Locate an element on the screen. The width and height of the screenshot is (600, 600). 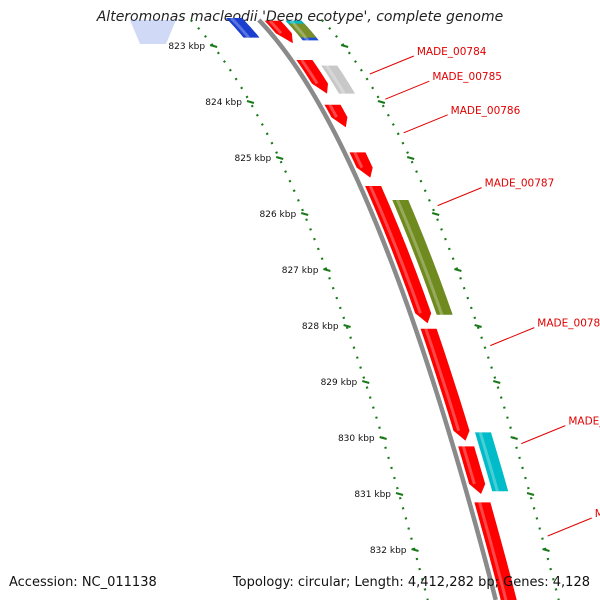
gene-label-group: MADE_00784 is located at coordinates (428, 60).